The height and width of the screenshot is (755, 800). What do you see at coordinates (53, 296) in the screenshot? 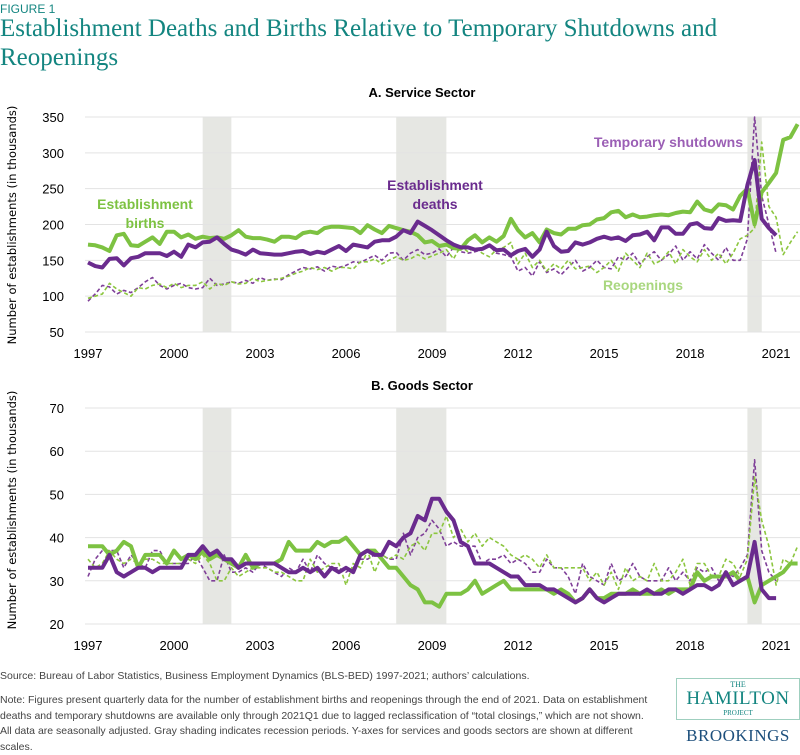
I see `y-tick-label: 100` at bounding box center [53, 296].